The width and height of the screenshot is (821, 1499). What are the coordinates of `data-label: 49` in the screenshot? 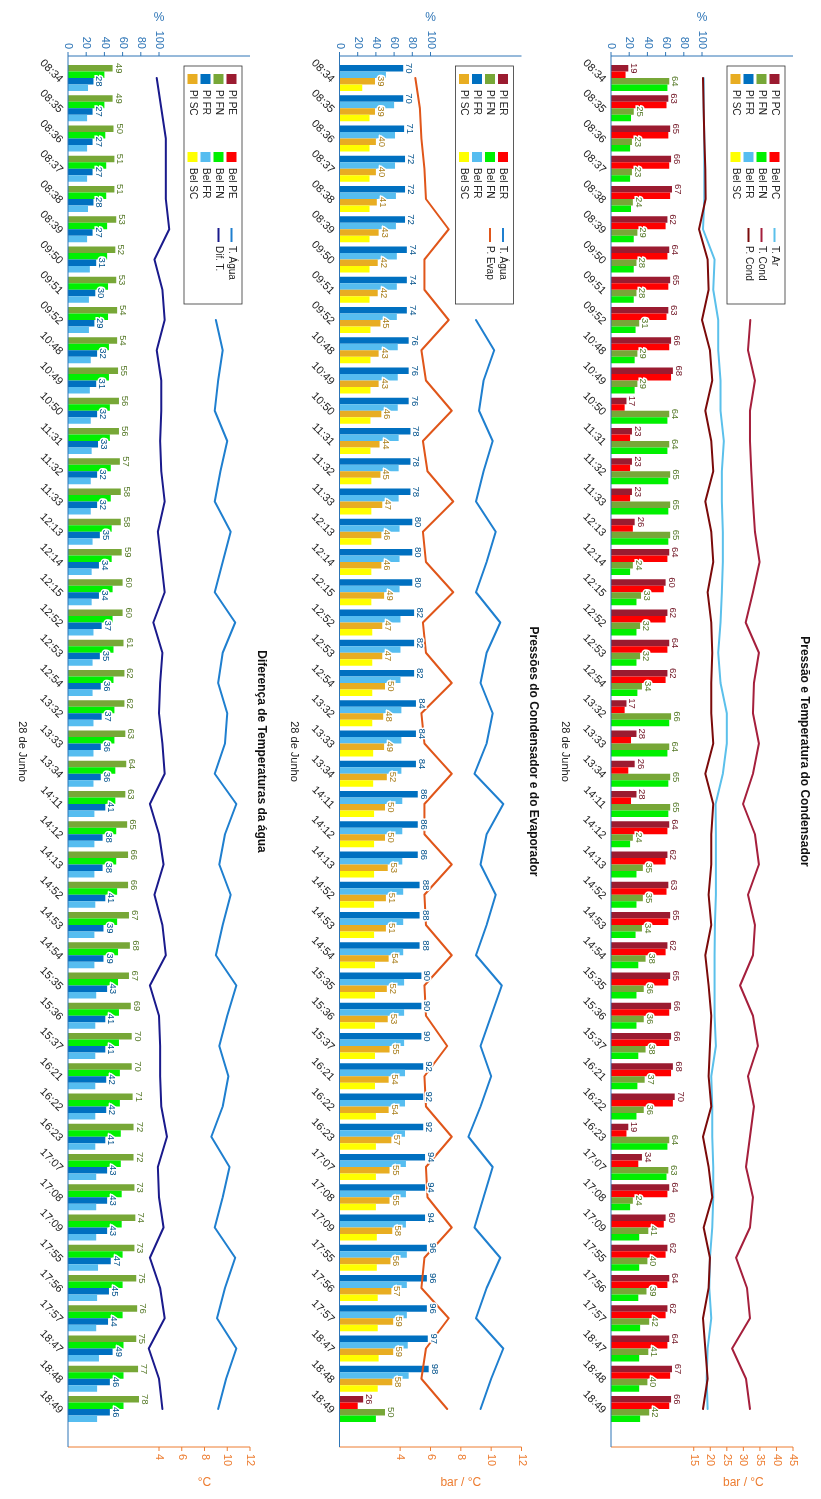 It's located at (391, 595).